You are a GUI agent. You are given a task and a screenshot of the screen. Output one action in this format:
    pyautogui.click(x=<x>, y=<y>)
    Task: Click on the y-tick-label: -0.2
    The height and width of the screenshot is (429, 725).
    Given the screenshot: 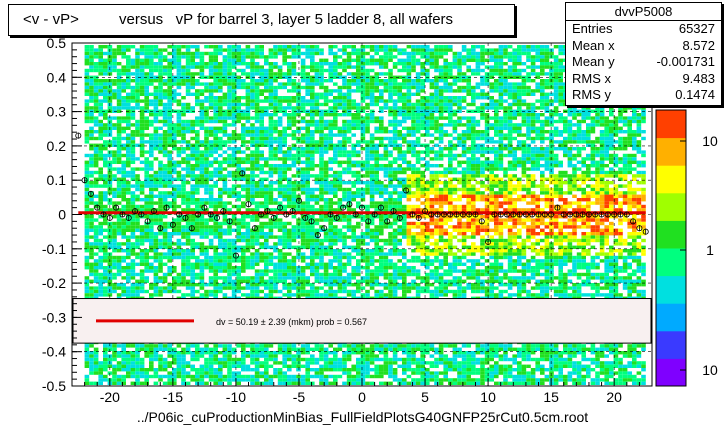 What is the action you would take?
    pyautogui.click(x=54, y=283)
    